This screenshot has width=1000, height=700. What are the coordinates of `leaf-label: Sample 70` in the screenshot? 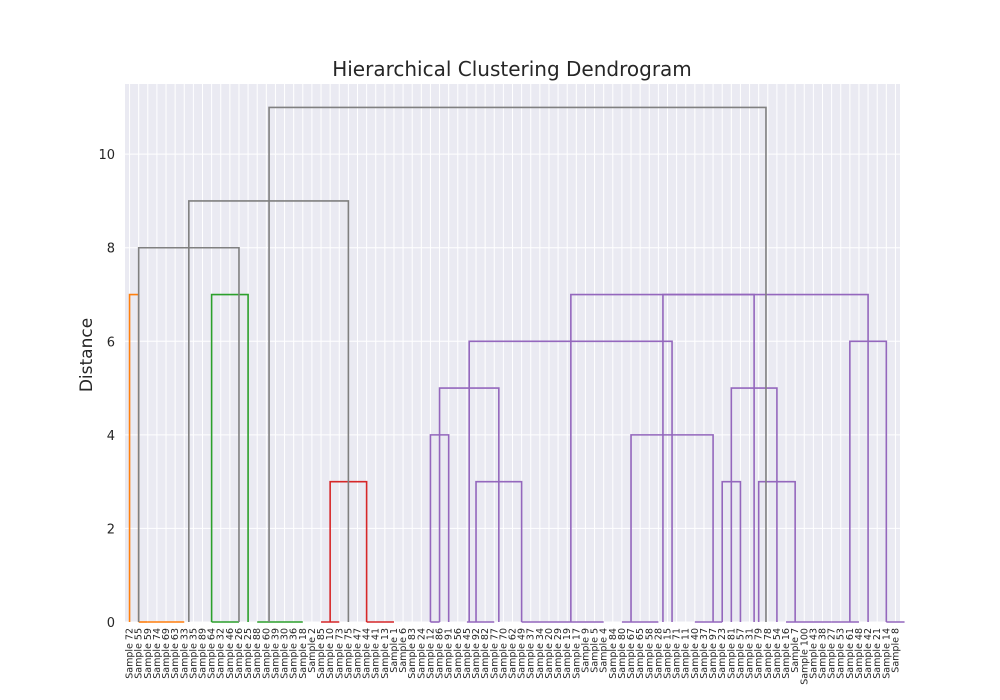 It's located at (503, 653).